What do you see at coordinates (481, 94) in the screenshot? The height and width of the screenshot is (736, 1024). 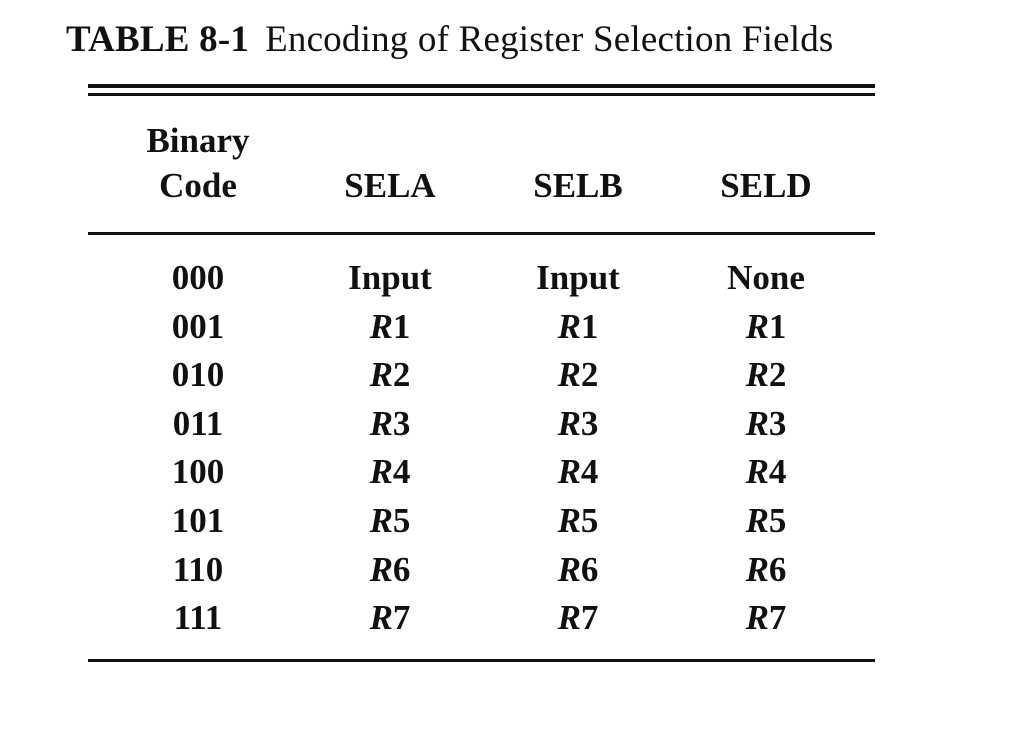 I see `top-double-rule-lower` at bounding box center [481, 94].